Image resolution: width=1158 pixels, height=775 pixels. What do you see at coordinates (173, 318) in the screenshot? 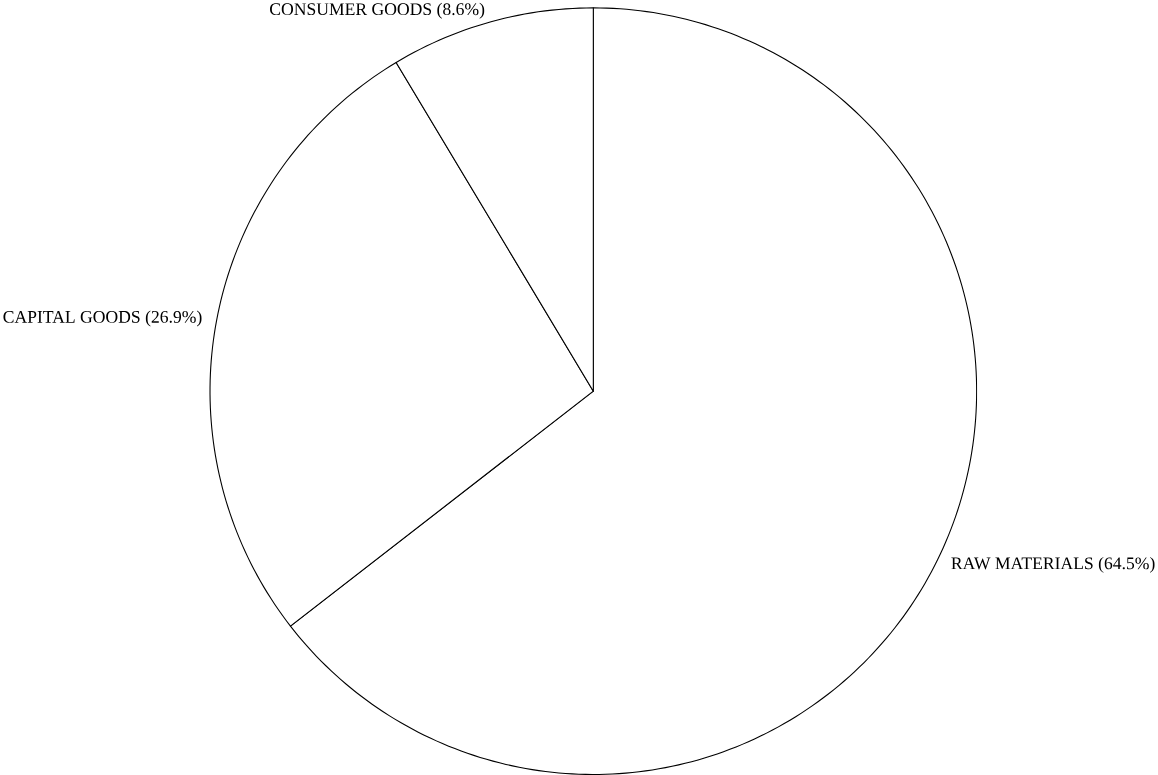
I see `data-label: (26.9%)` at bounding box center [173, 318].